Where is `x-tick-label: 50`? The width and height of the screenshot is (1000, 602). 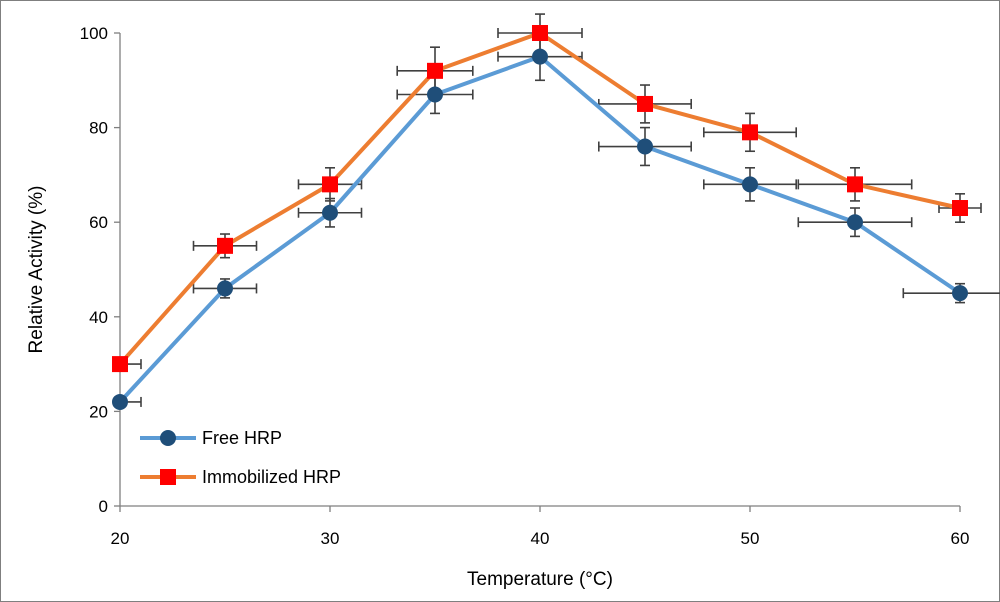
x-tick-label: 50 is located at coordinates (750, 538).